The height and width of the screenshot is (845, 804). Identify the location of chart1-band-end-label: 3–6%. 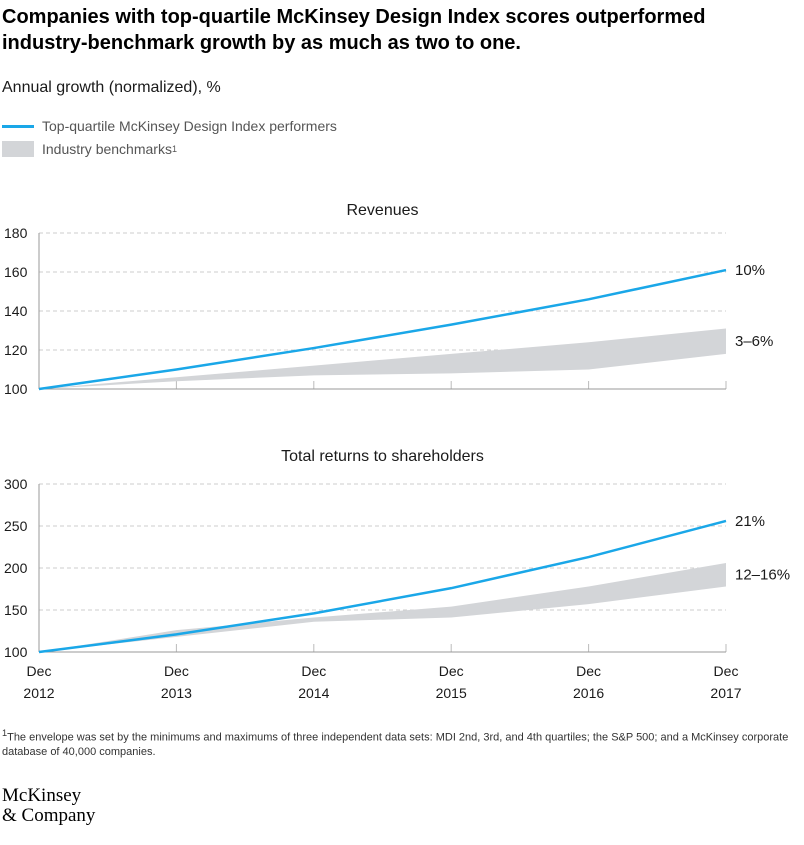
(754, 341).